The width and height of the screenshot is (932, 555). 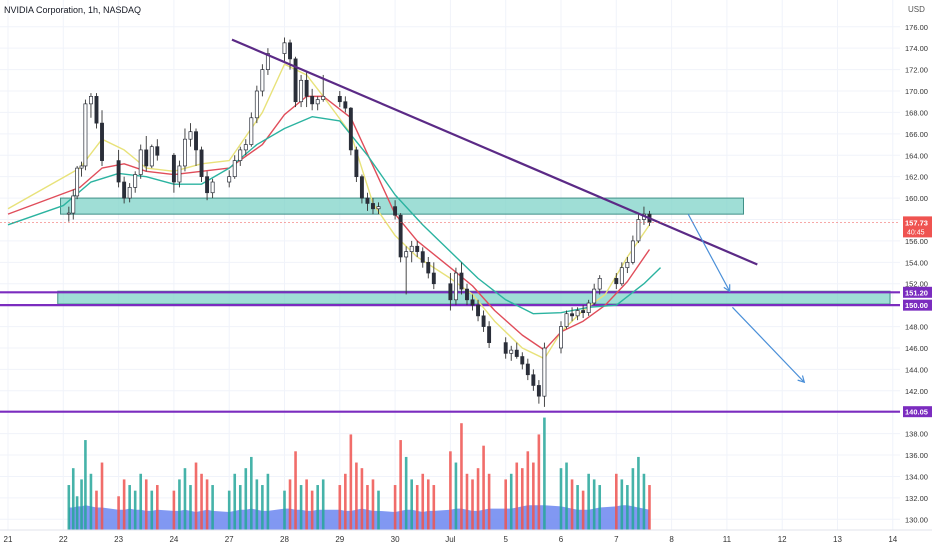 I want to click on arrow-head, so click(x=727, y=288).